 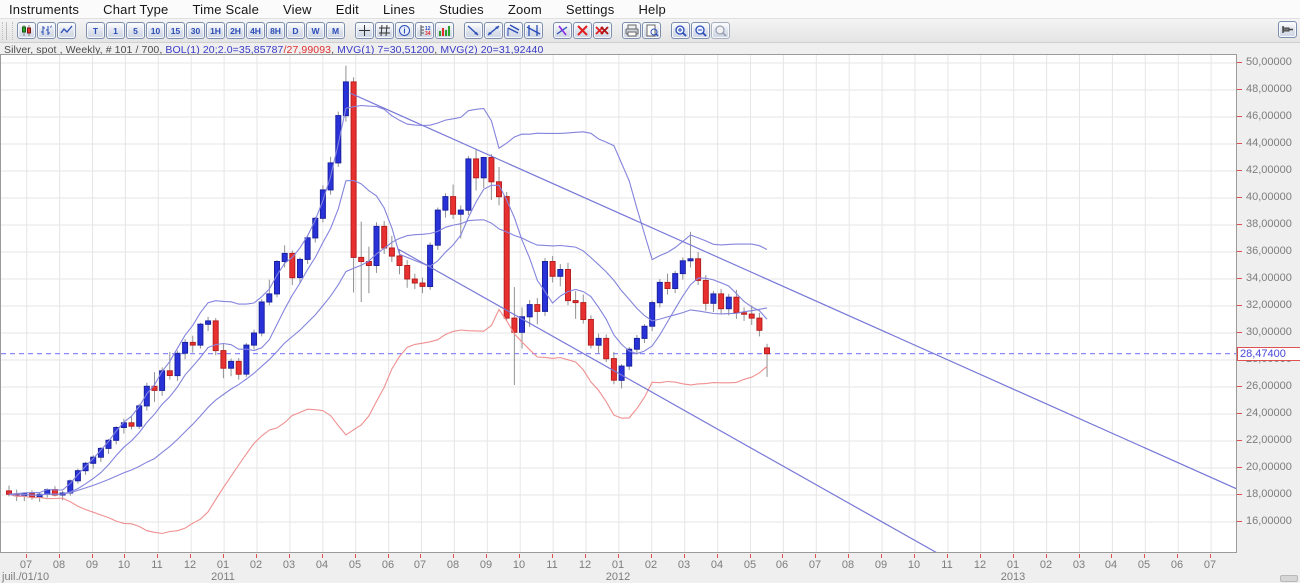 I want to click on channel-button, so click(x=513, y=30).